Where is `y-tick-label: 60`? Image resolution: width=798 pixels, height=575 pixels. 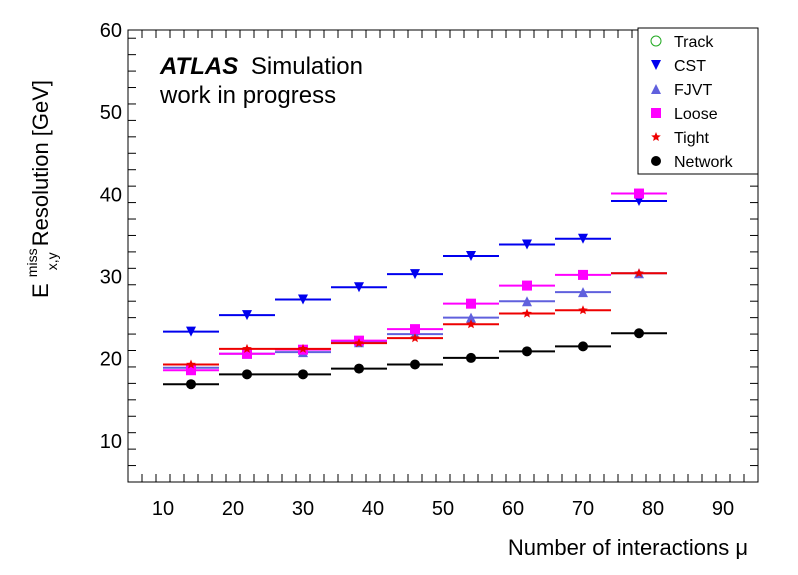 y-tick-label: 60 is located at coordinates (111, 31).